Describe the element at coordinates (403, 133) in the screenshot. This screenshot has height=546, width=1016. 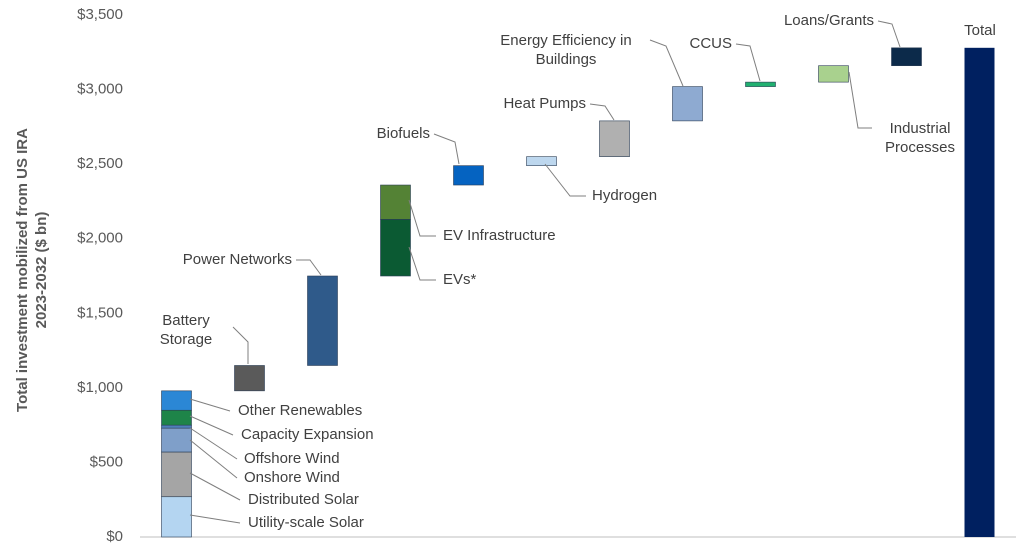
I see `segment-label: Biofuels` at that location.